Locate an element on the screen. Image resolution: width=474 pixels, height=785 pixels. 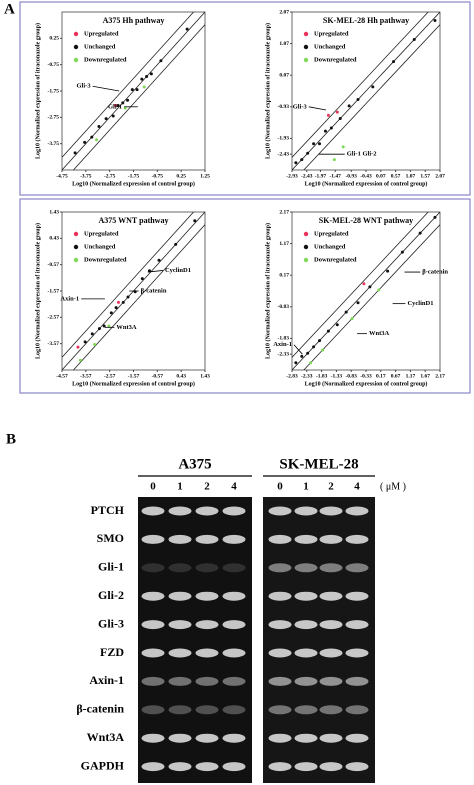
x-tick-label: 0.43 is located at coordinates (181, 376).